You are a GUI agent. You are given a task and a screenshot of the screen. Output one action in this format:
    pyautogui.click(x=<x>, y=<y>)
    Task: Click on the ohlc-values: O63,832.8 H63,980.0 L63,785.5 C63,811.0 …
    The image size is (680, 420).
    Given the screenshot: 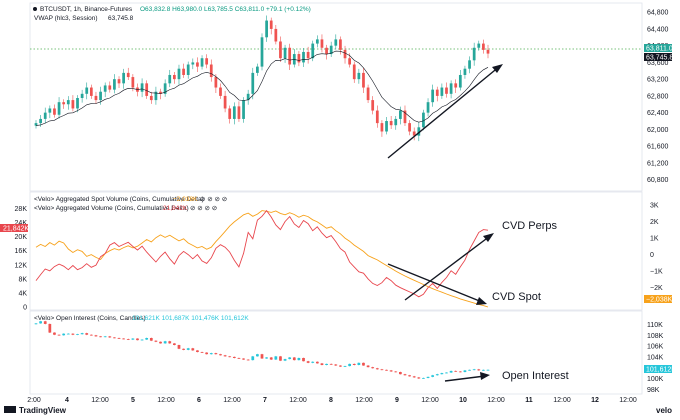 What is the action you would take?
    pyautogui.click(x=225, y=9)
    